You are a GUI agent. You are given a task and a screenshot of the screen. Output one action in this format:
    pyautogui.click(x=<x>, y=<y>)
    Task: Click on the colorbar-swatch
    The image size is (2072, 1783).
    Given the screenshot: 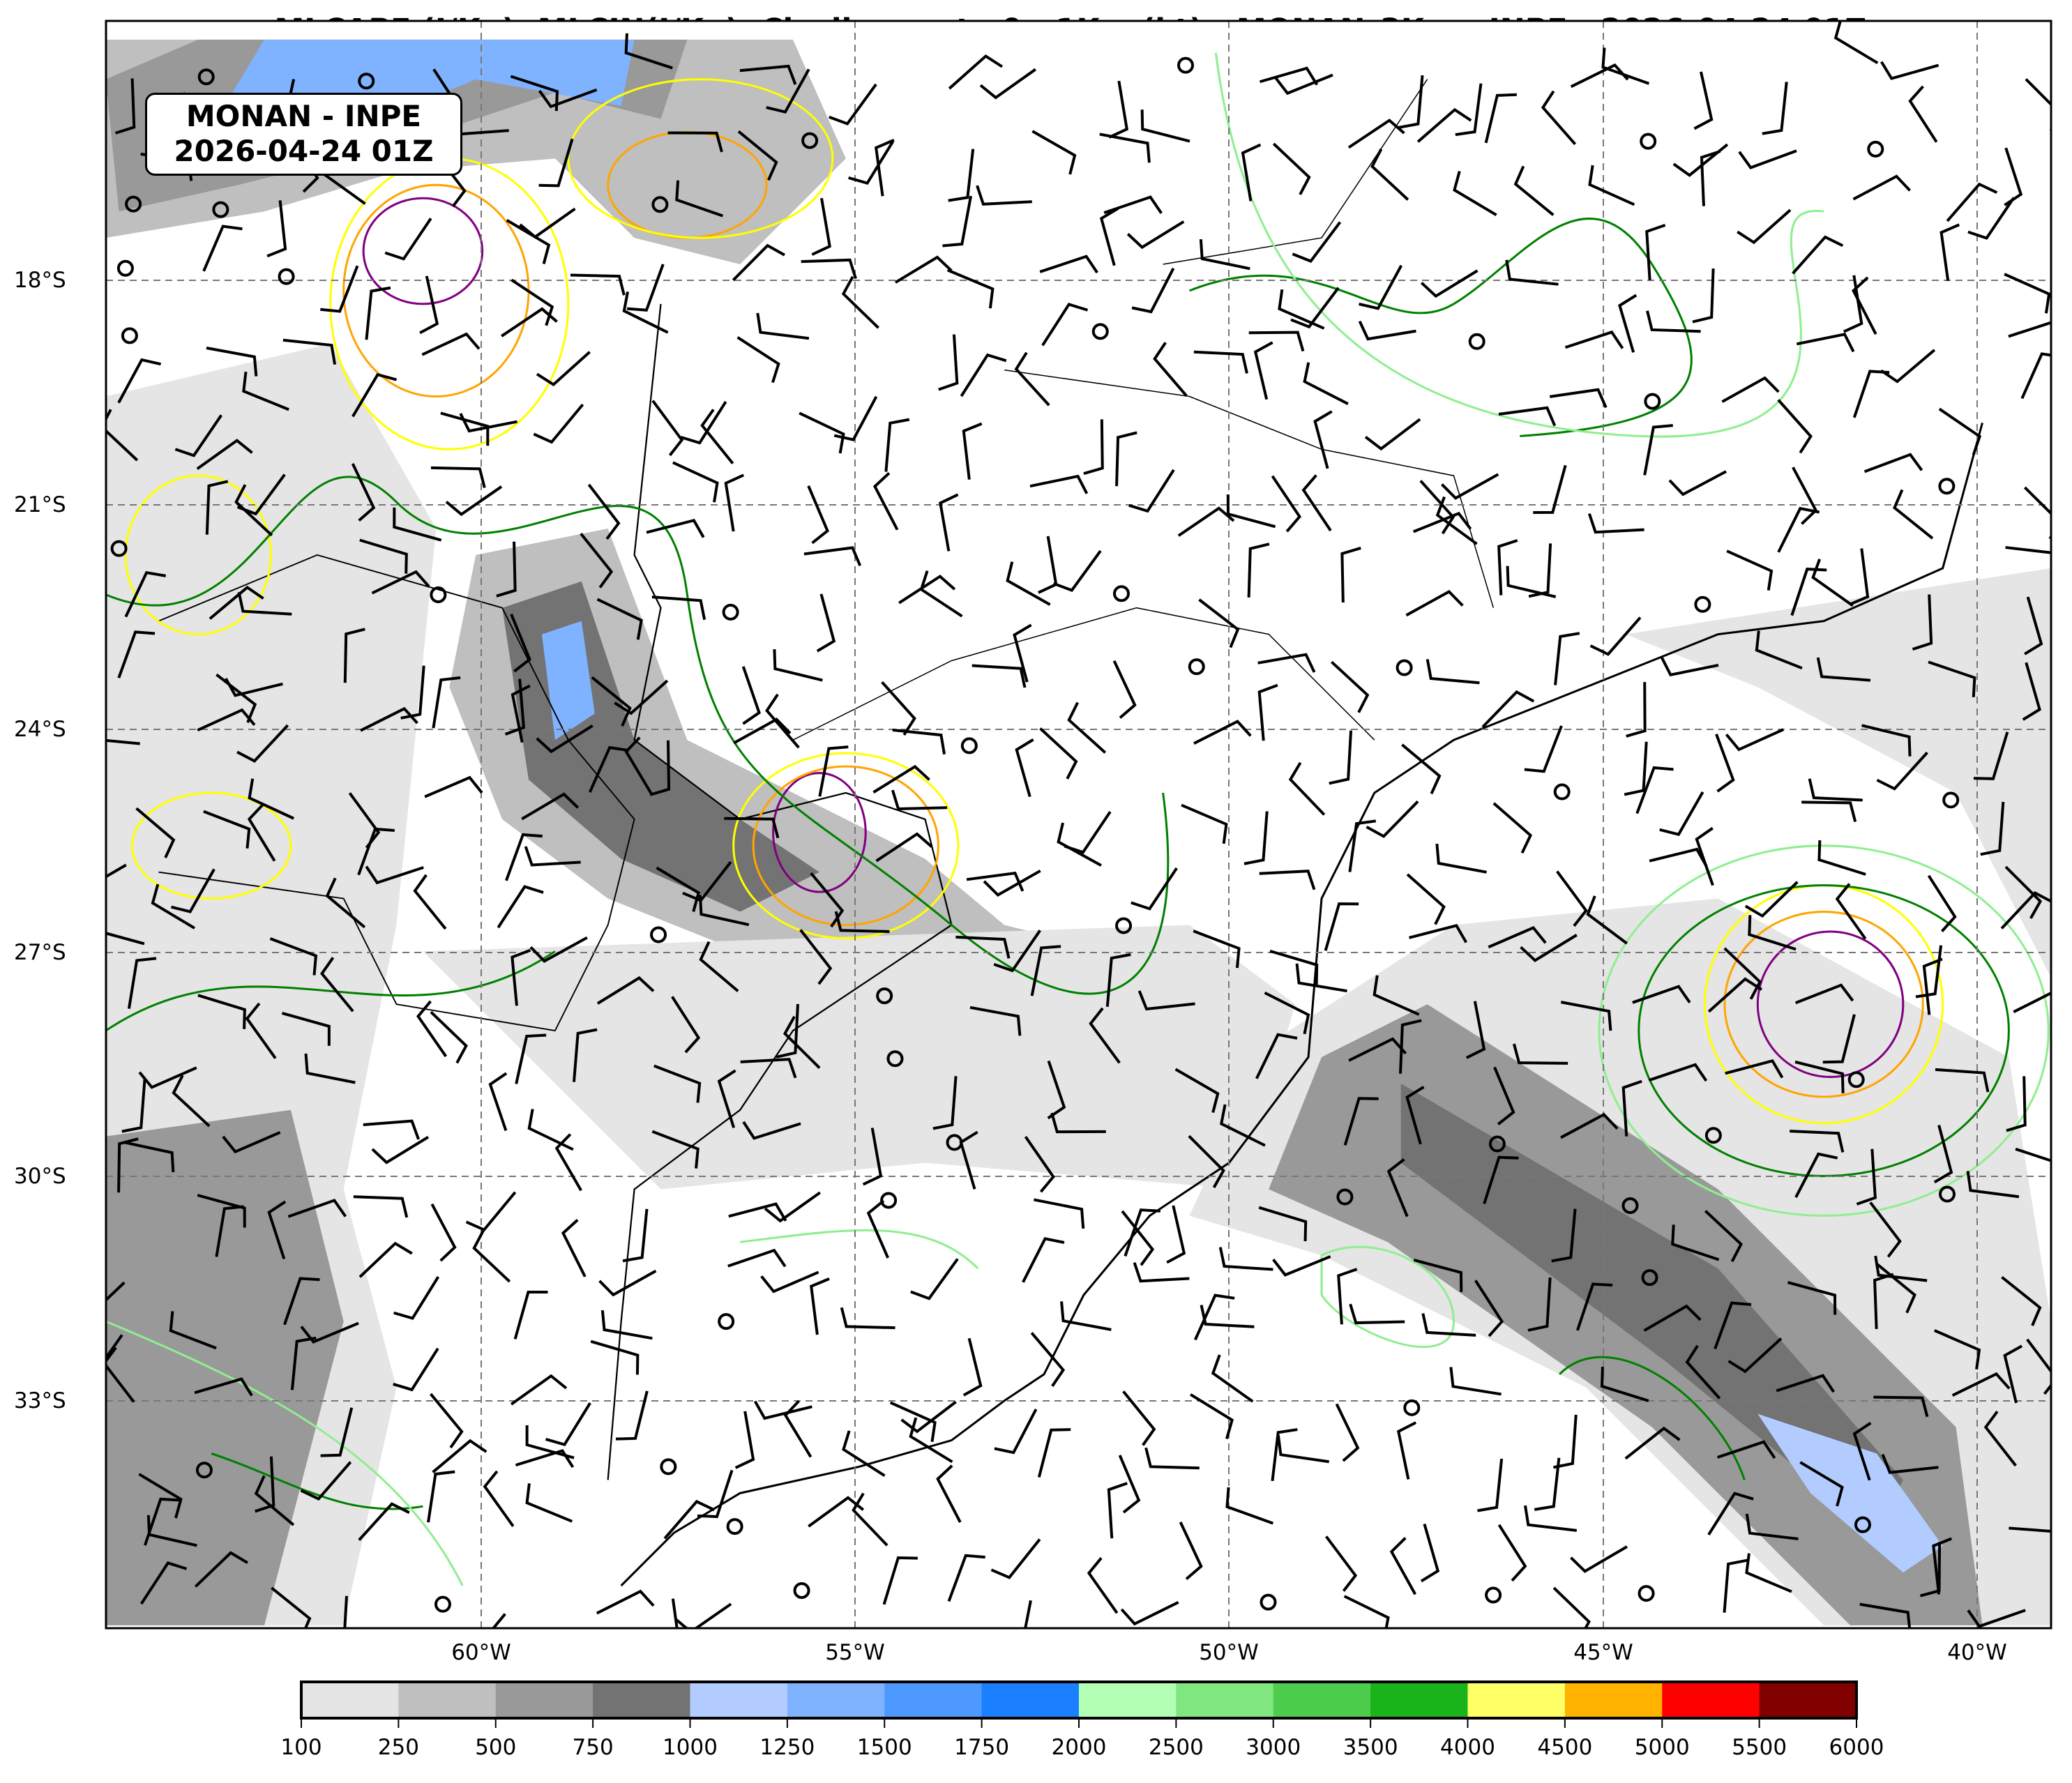 What is the action you would take?
    pyautogui.click(x=1613, y=1700)
    